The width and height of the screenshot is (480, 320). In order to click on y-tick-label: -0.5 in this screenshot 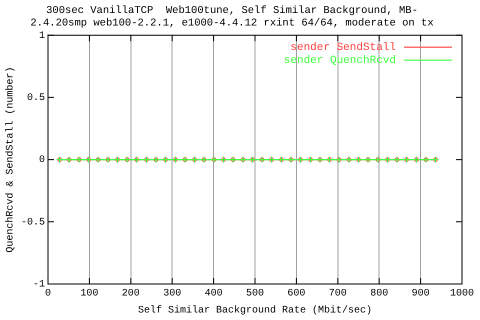, I will do `click(33, 222)`.